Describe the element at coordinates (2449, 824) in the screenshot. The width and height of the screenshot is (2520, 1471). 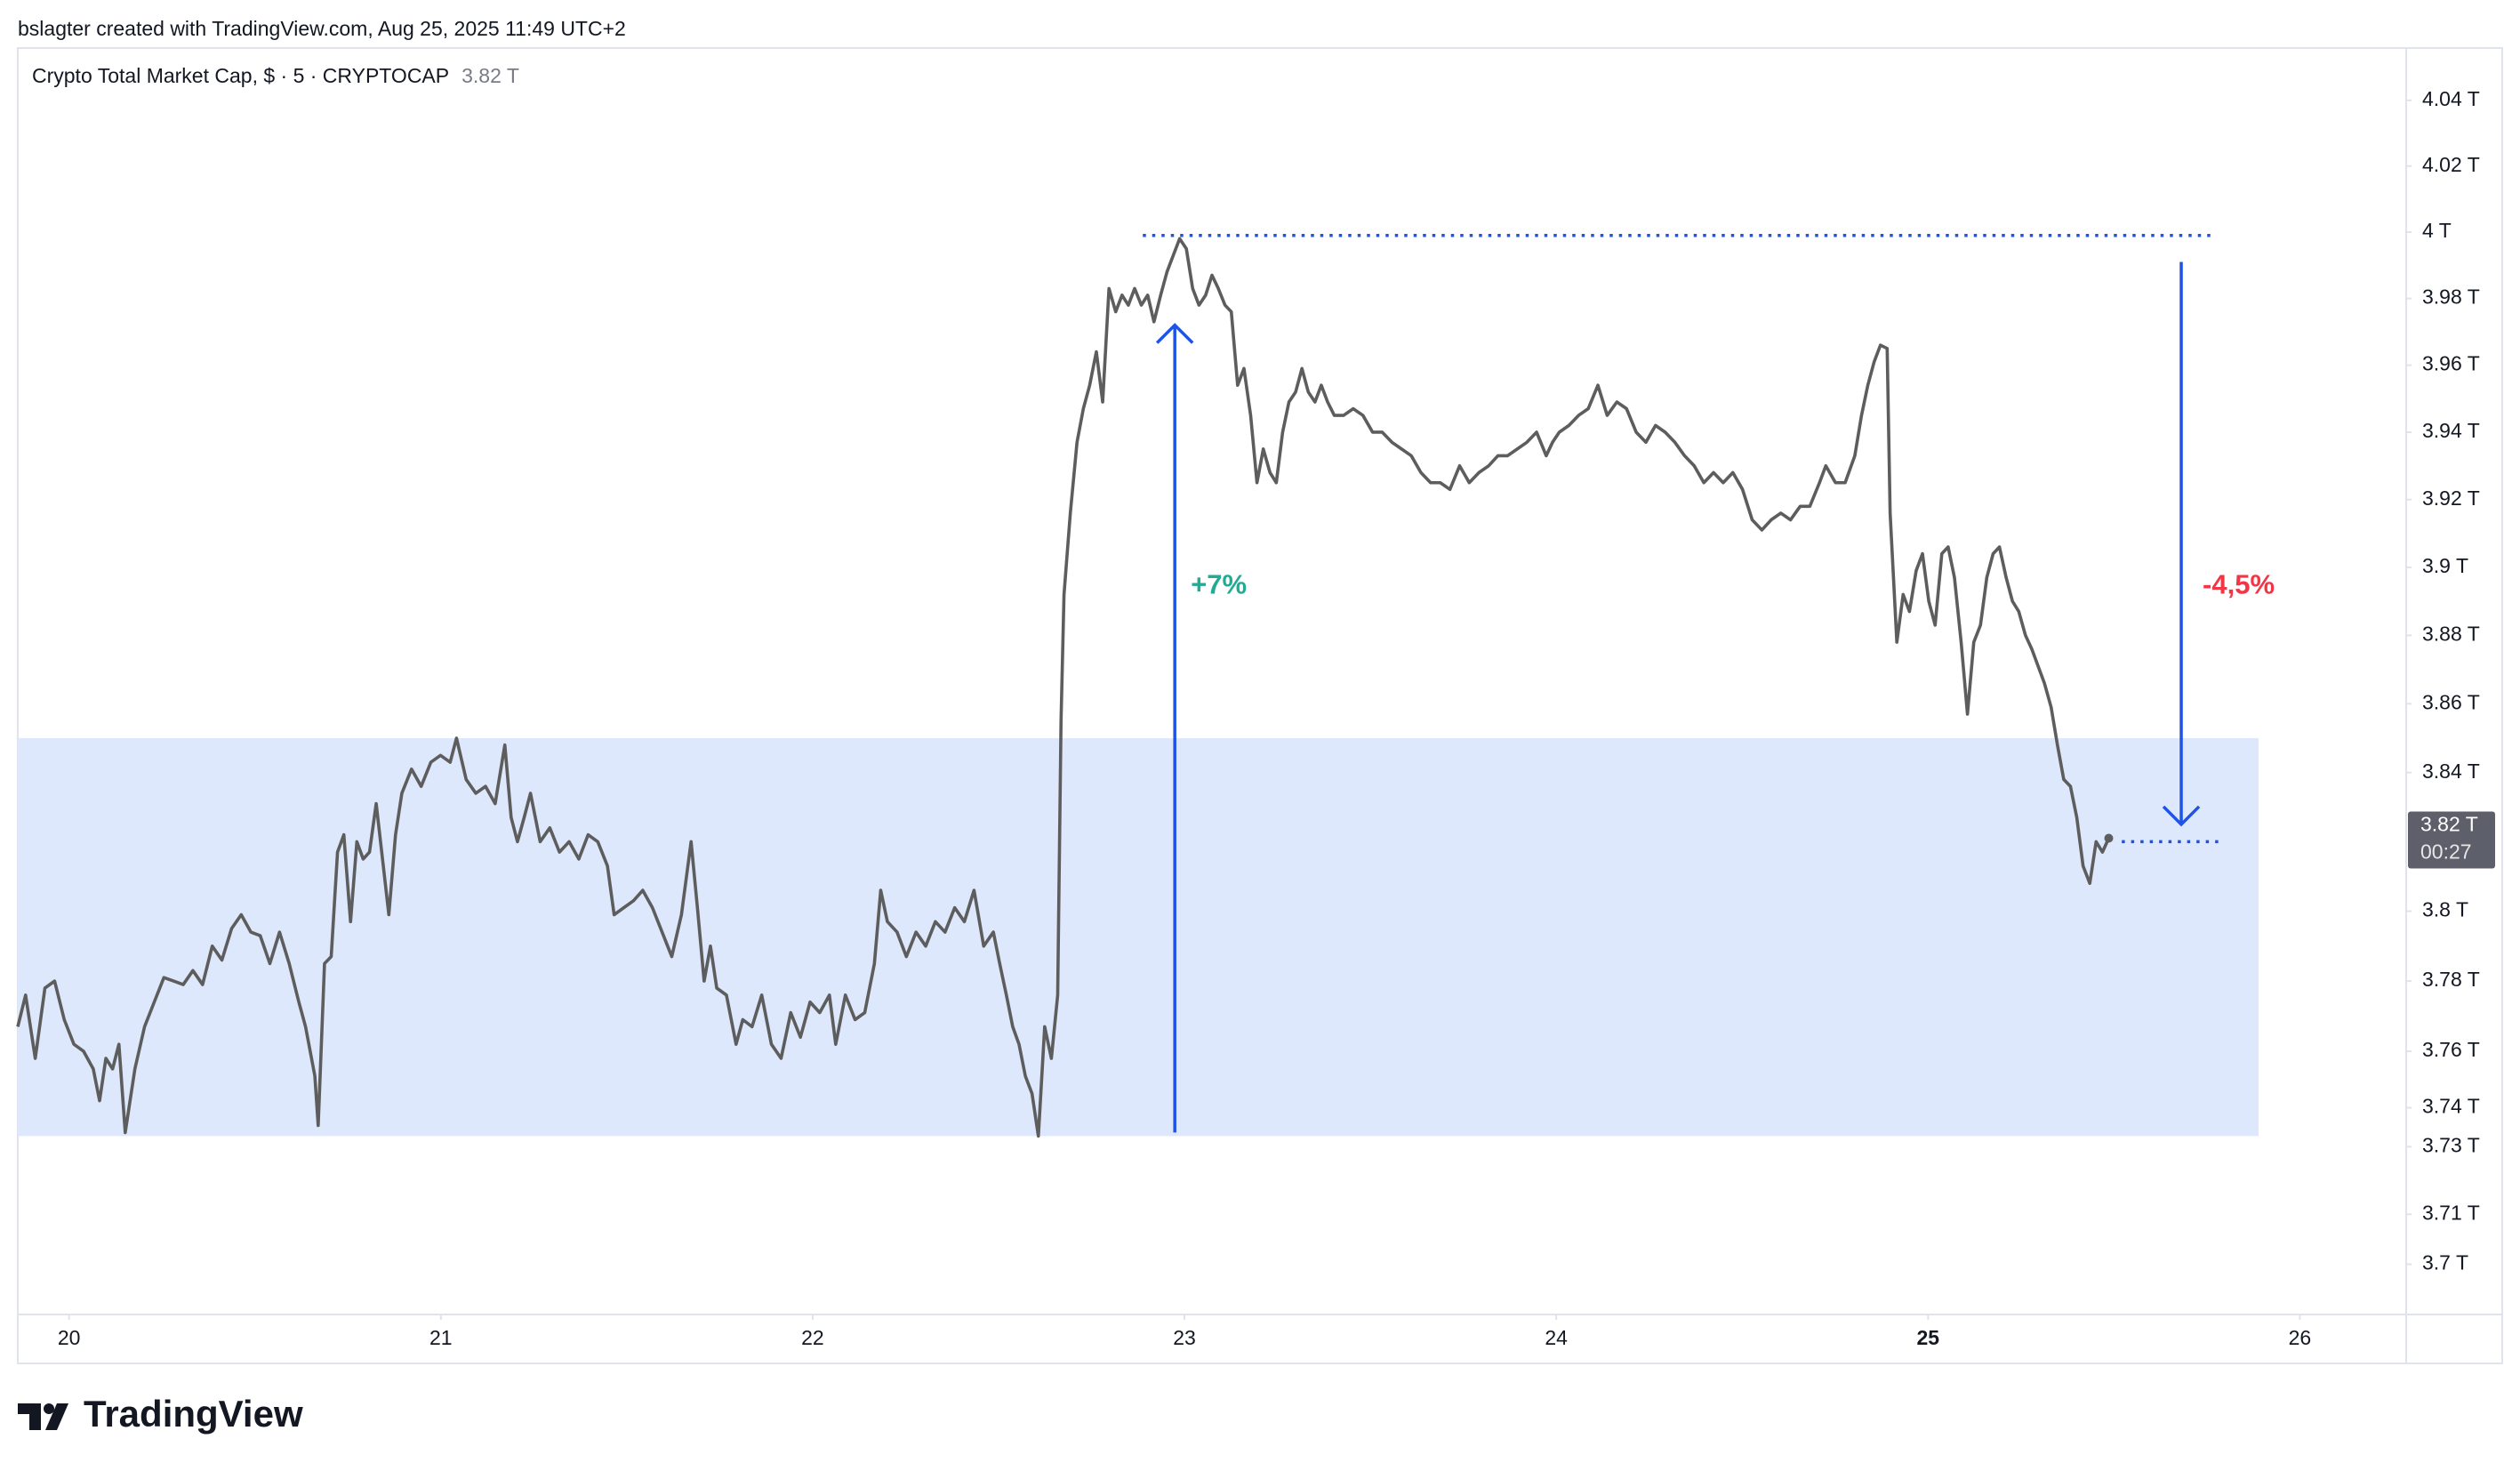
I see `price-label: 3.82 T` at that location.